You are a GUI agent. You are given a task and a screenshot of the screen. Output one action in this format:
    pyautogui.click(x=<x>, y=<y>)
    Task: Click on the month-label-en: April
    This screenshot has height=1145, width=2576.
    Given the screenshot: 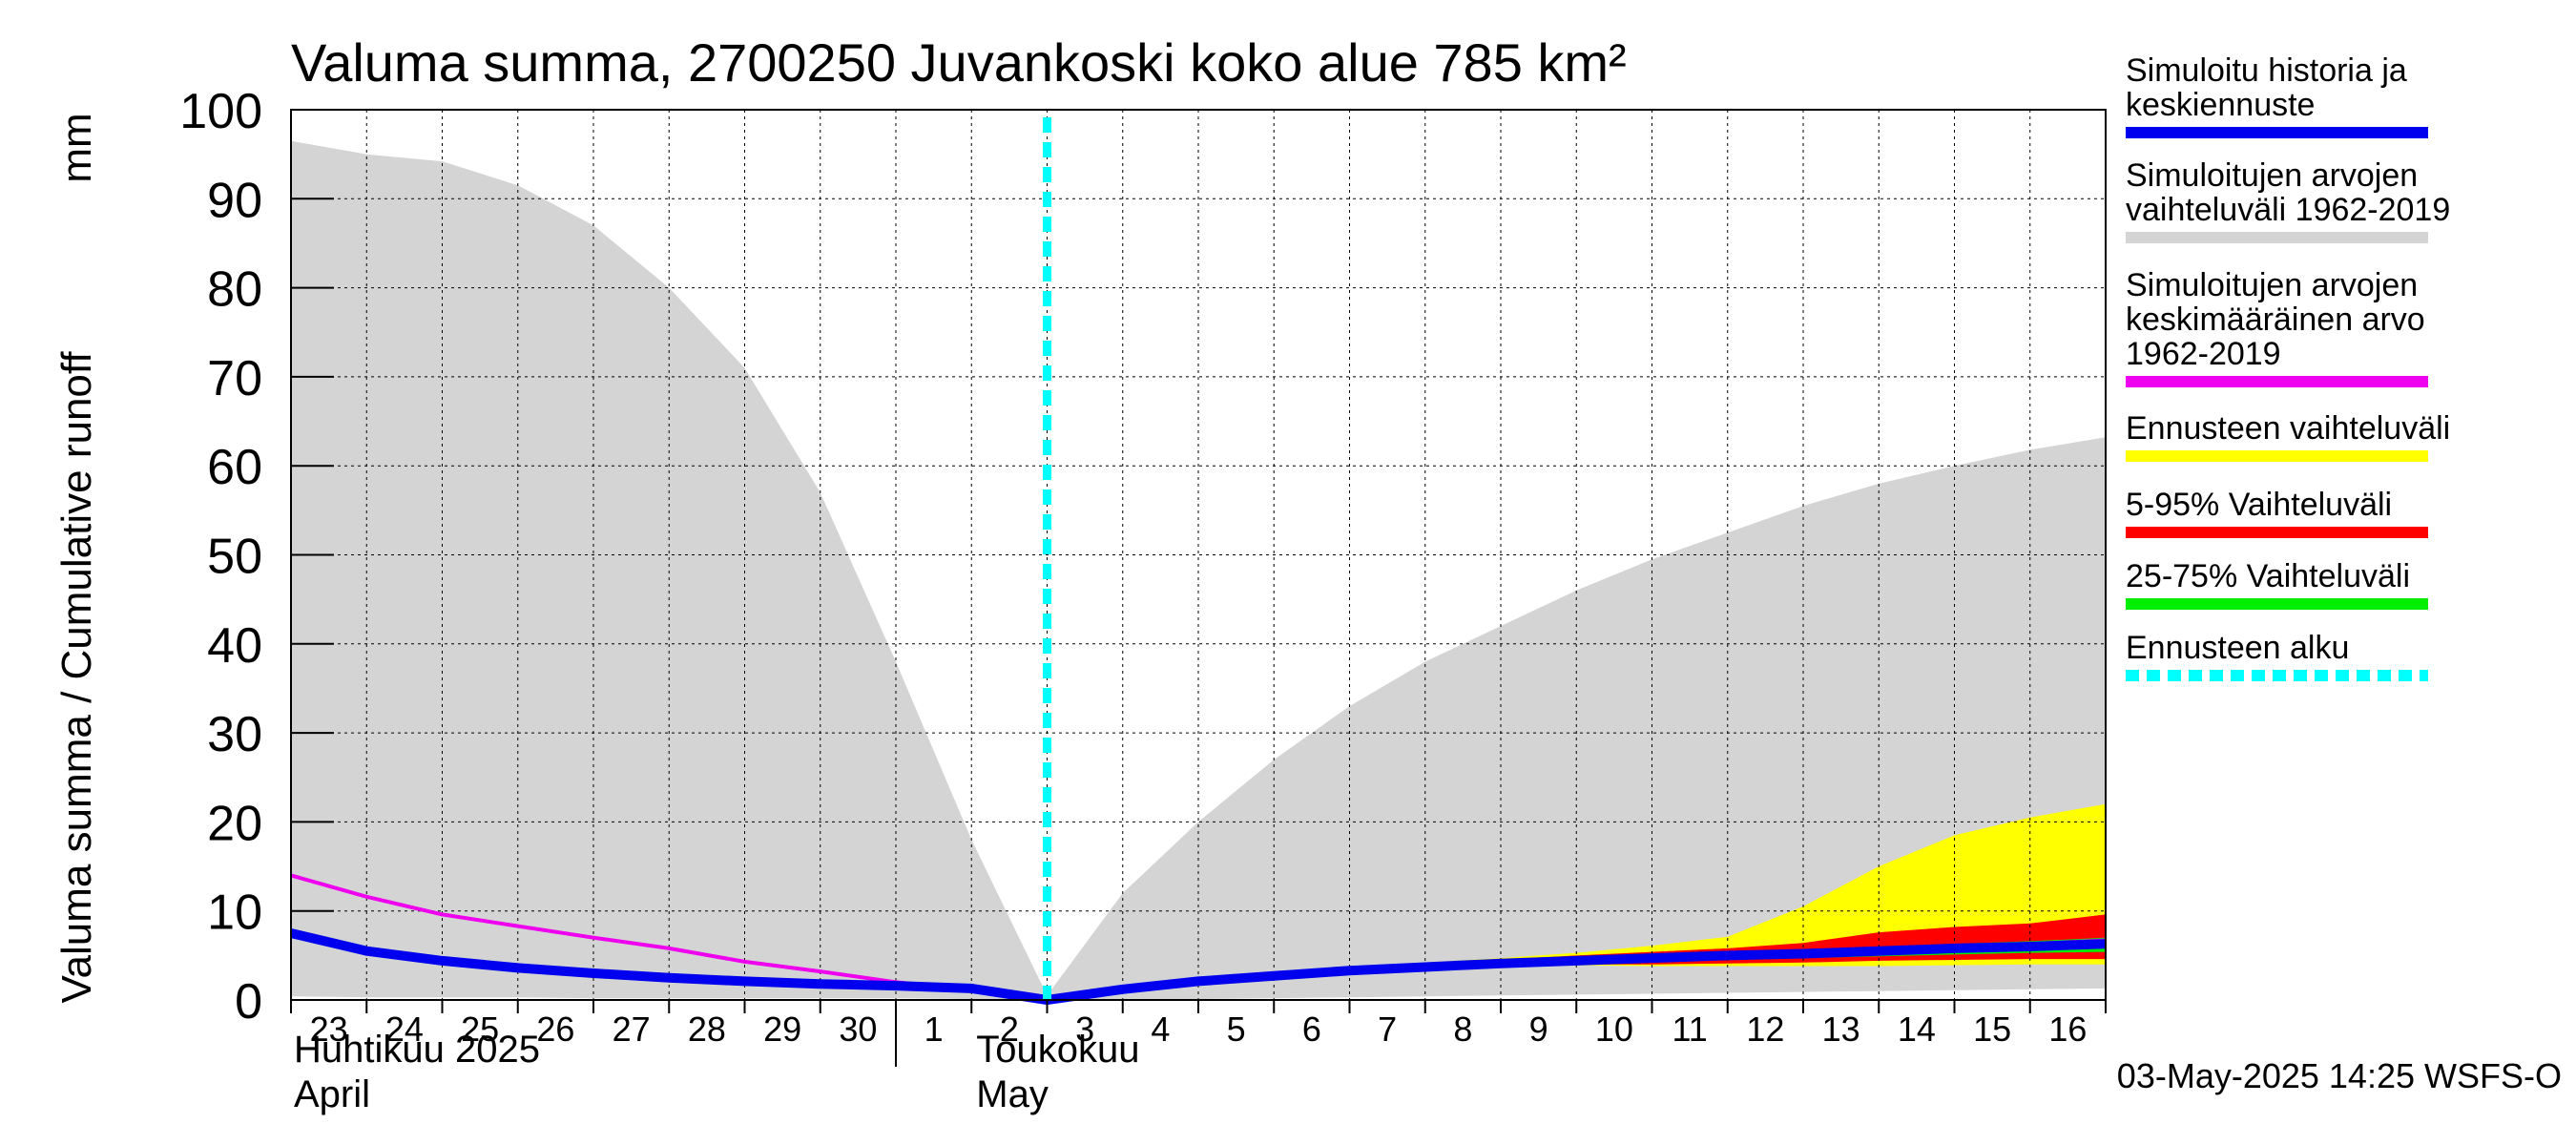 What is the action you would take?
    pyautogui.click(x=332, y=1094)
    